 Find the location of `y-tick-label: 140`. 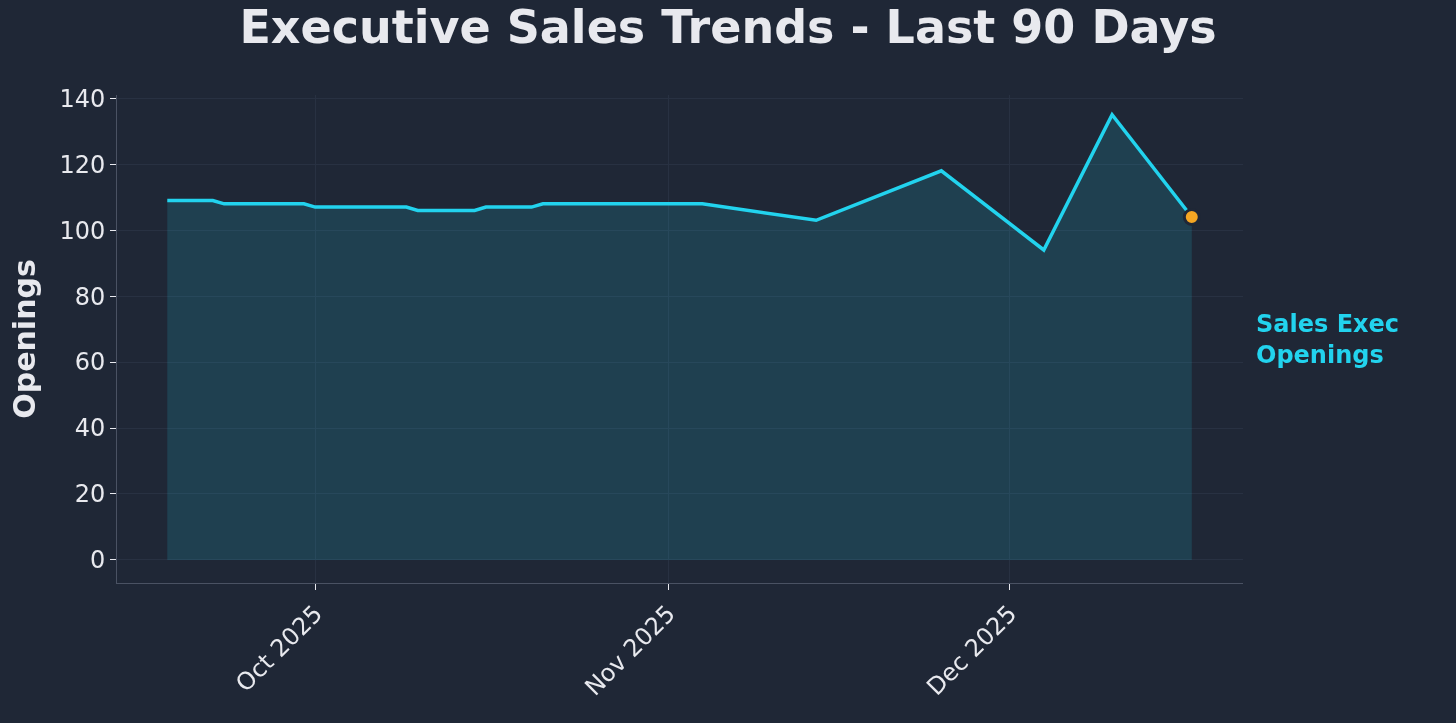

y-tick-label: 140 is located at coordinates (82, 98).